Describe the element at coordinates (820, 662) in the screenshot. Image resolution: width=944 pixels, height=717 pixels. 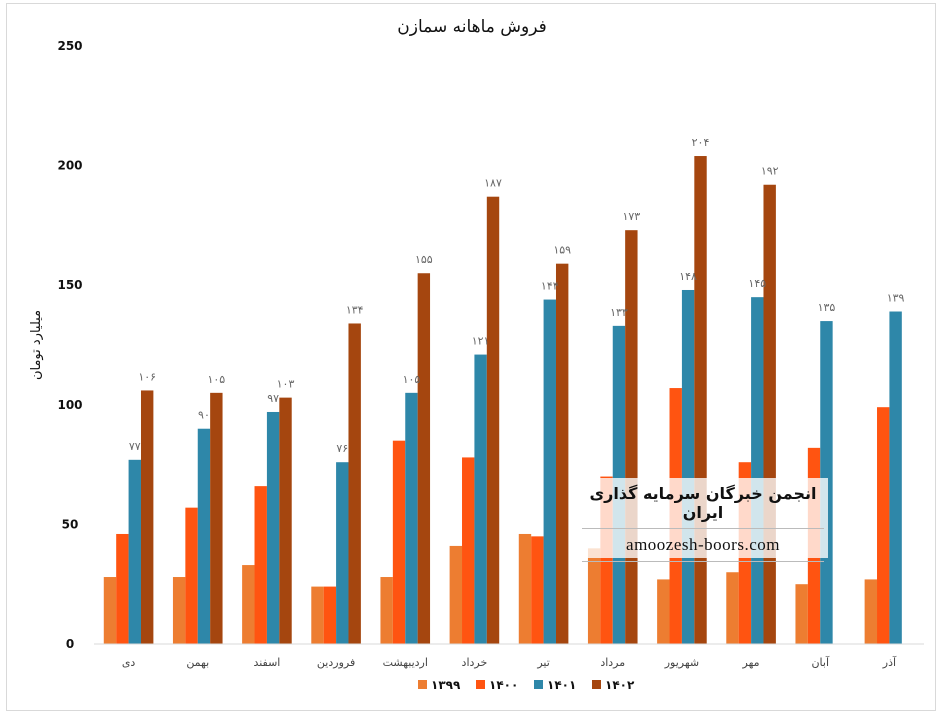
I see `x-tick-label: آبان` at that location.